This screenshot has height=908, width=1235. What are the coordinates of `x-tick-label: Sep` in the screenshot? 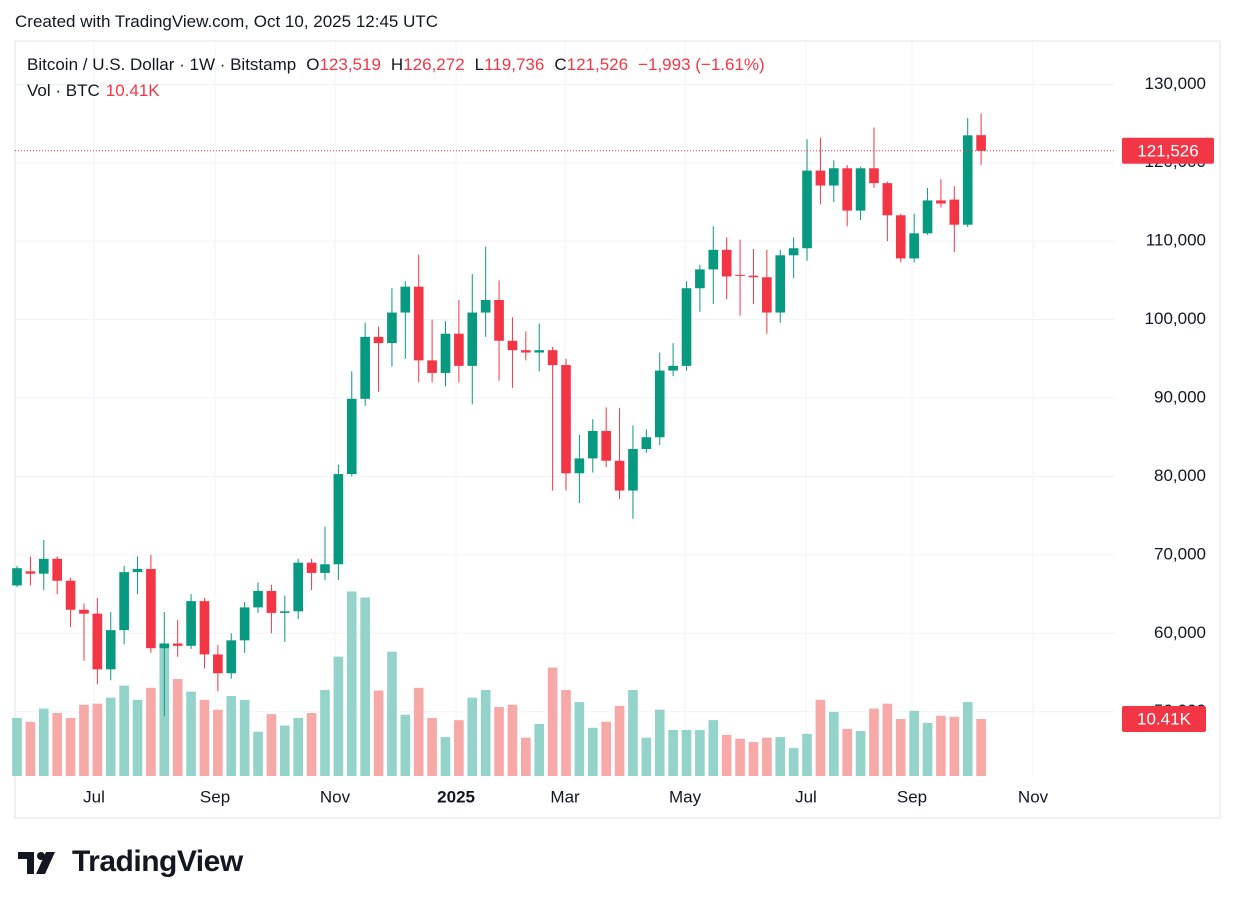 It's located at (215, 796).